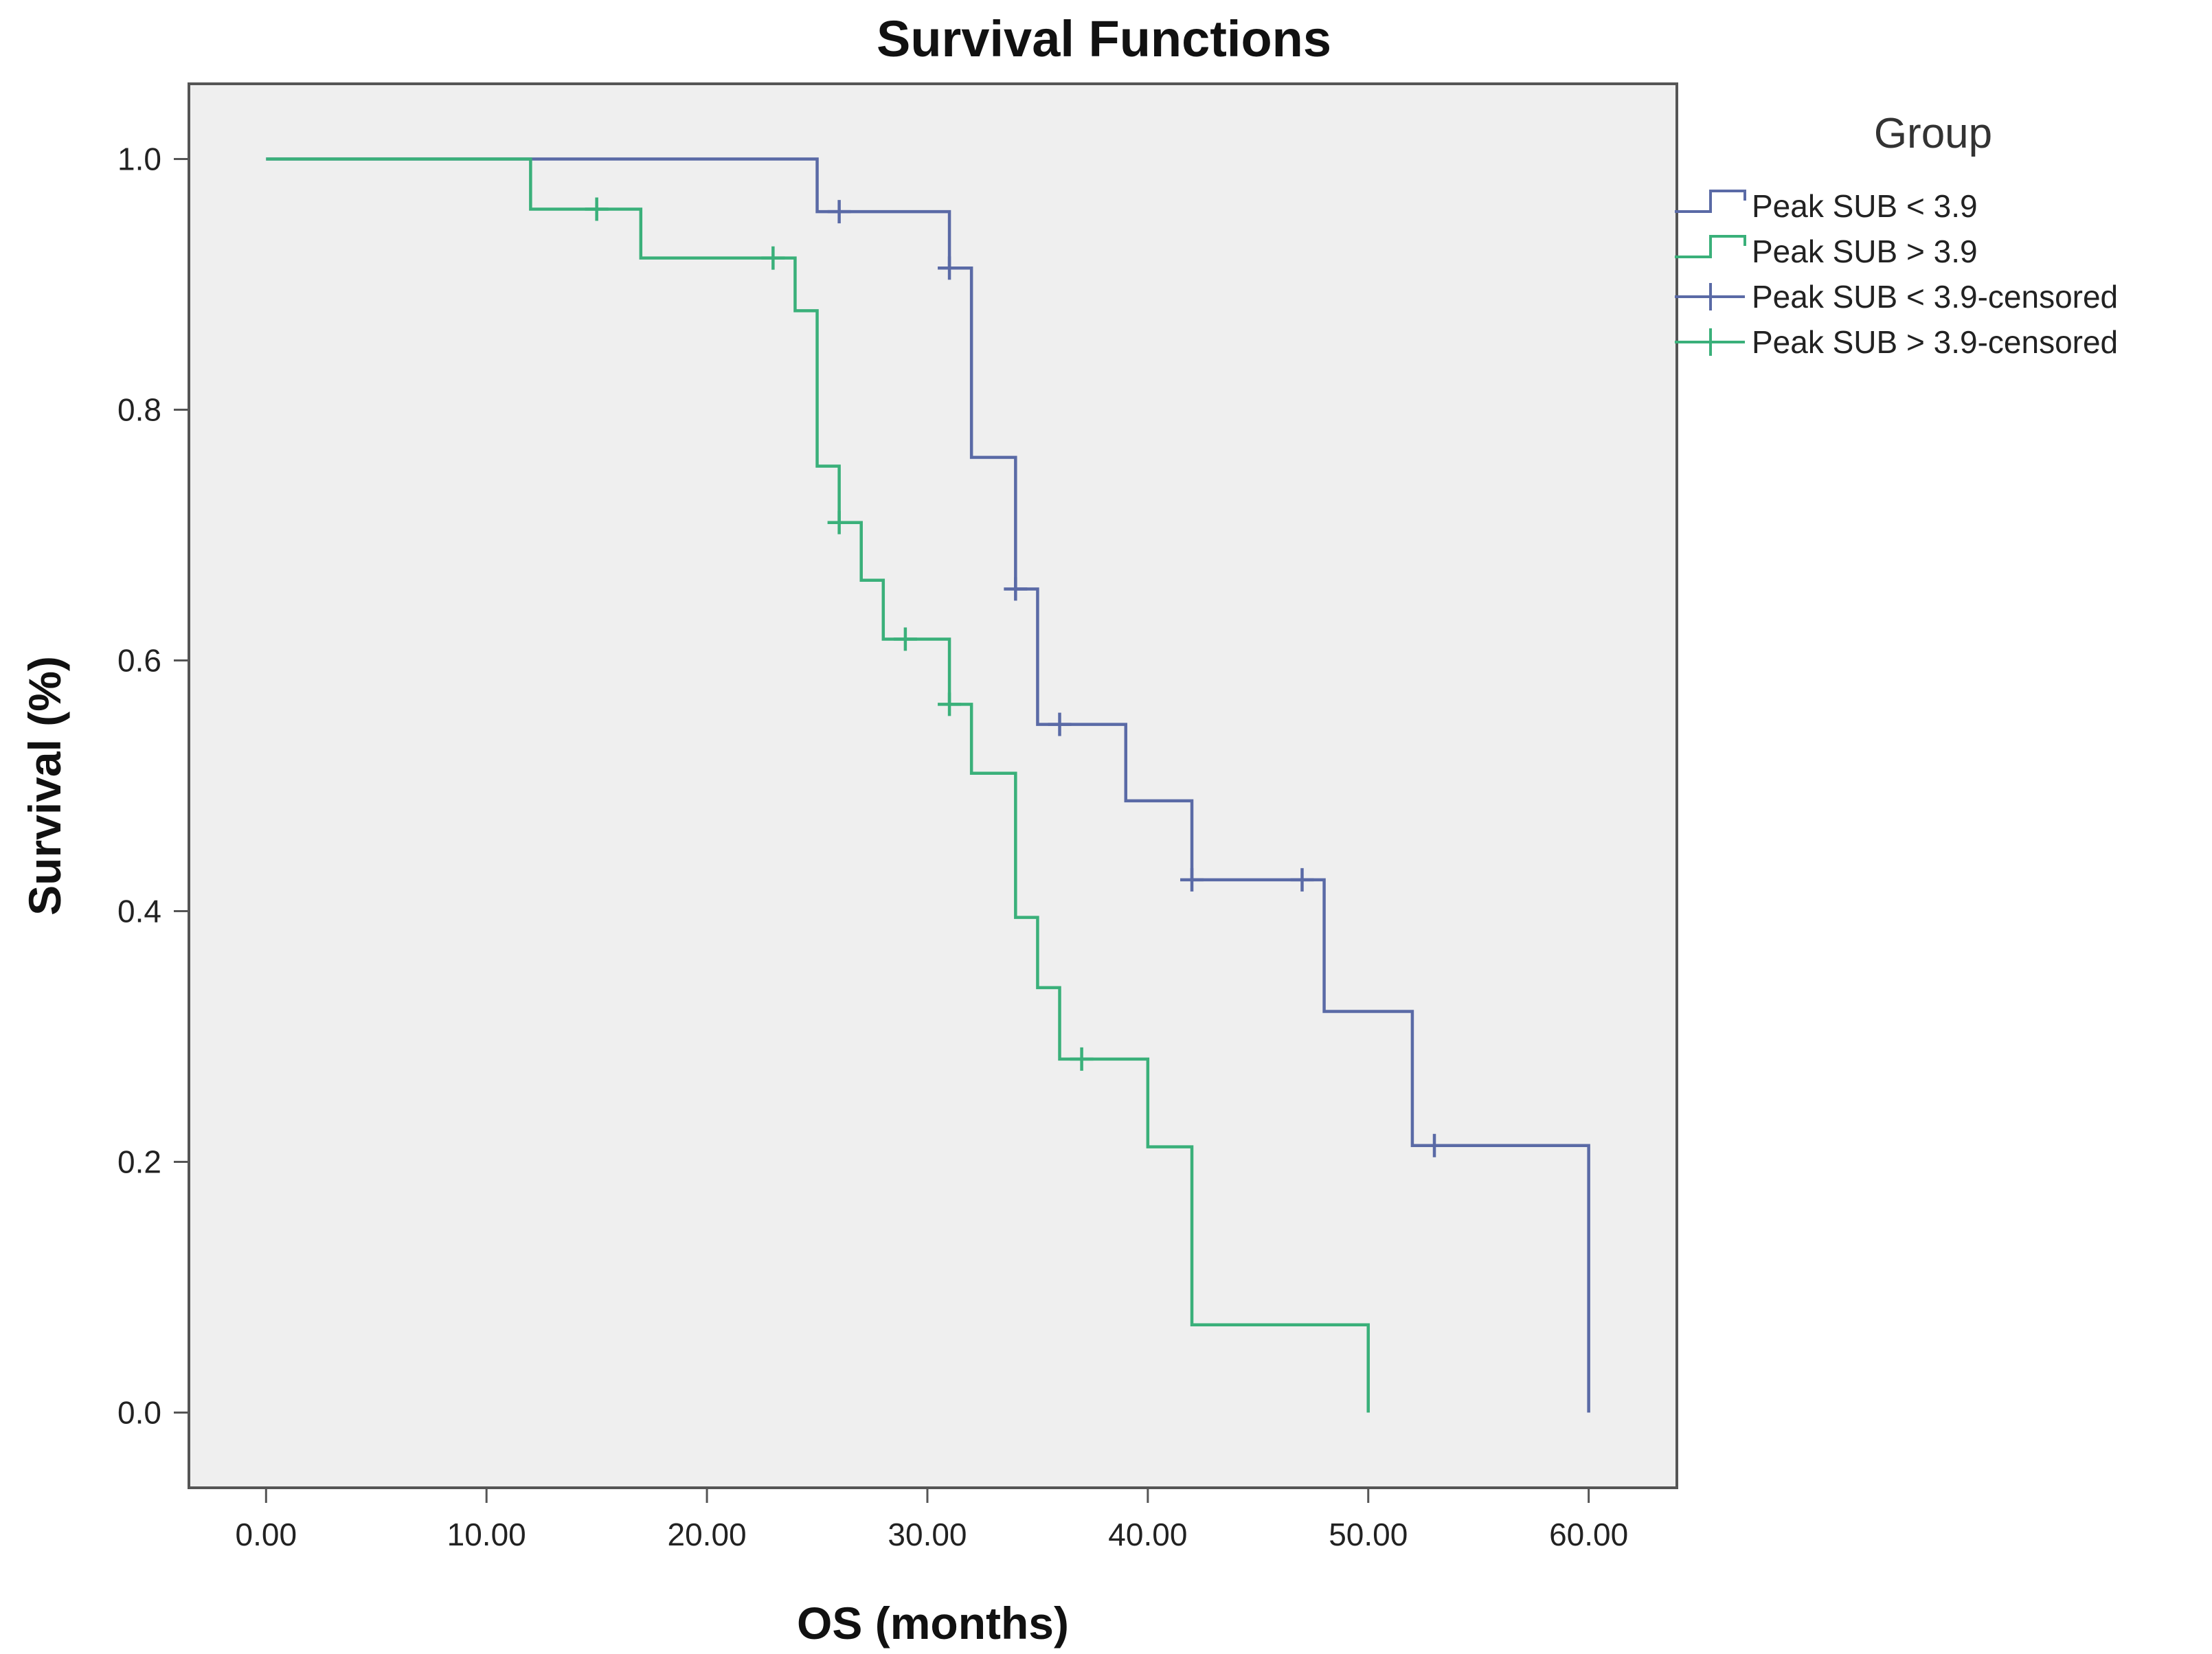 The height and width of the screenshot is (1654, 2212). I want to click on y-tick-label: 0.2, so click(139, 1162).